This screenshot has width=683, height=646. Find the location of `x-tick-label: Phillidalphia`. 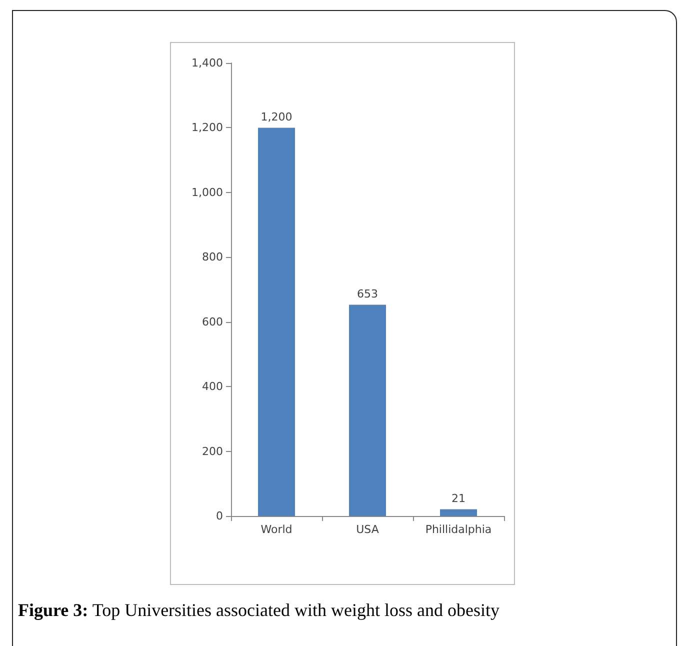

x-tick-label: Phillidalphia is located at coordinates (458, 529).